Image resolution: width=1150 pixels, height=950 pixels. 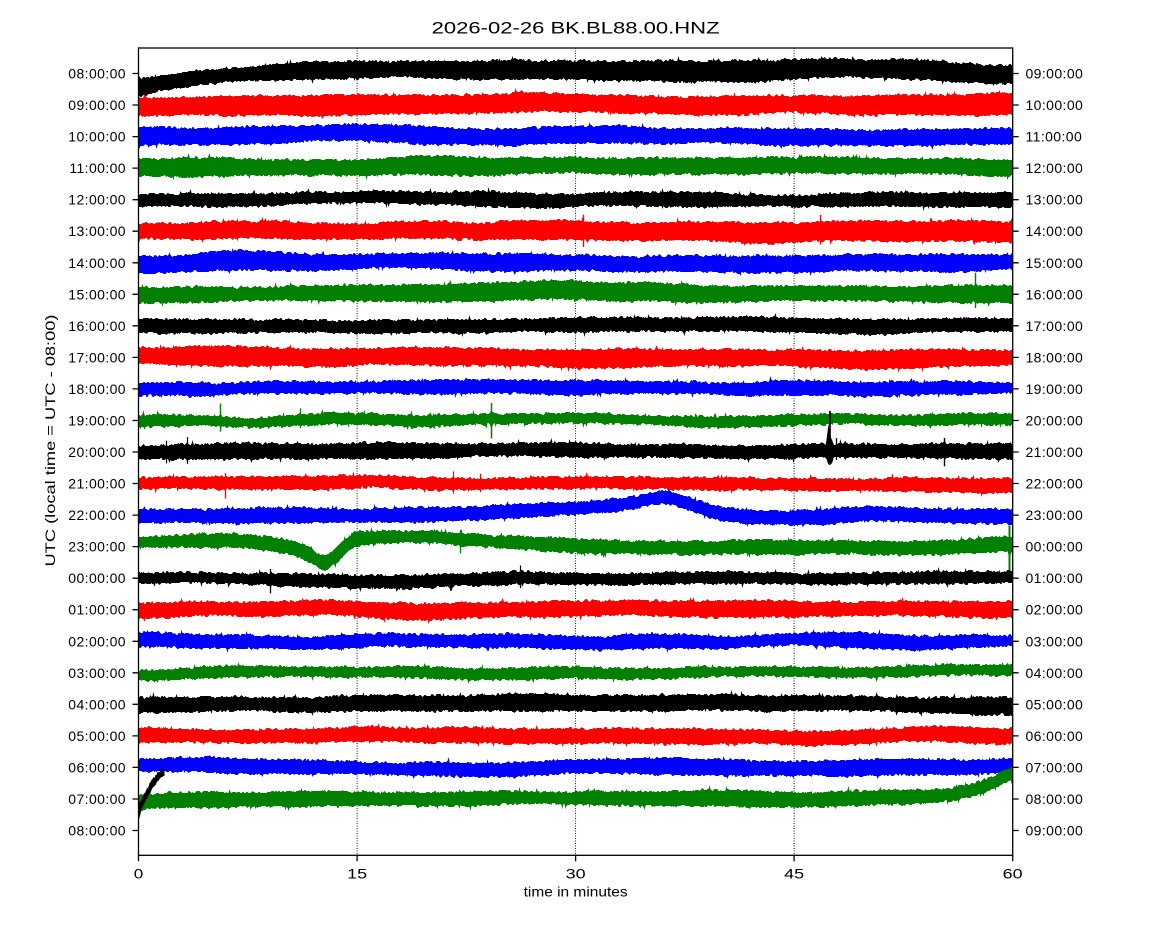 I want to click on svg-text: 45, so click(x=794, y=874).